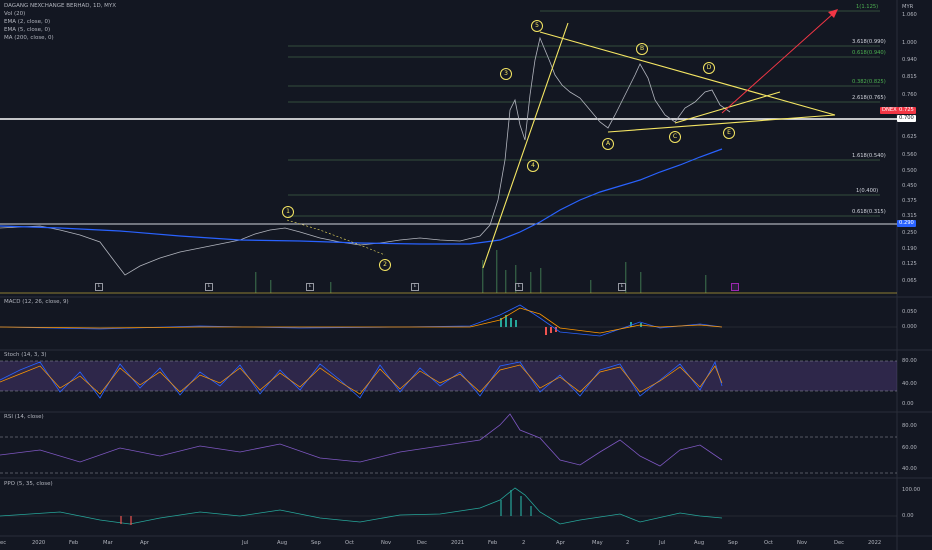 This screenshot has width=932, height=550. I want to click on price-axis-label: 0.190, so click(909, 249).